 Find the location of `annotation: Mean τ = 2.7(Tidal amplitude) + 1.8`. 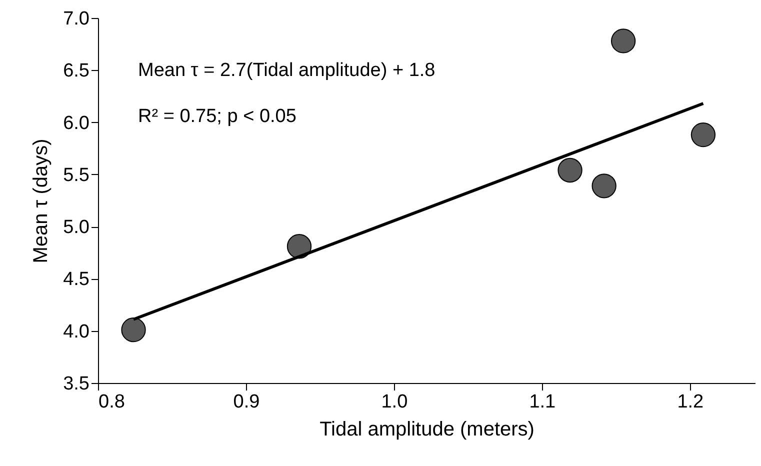

annotation: Mean τ = 2.7(Tidal amplitude) + 1.8 is located at coordinates (287, 70).